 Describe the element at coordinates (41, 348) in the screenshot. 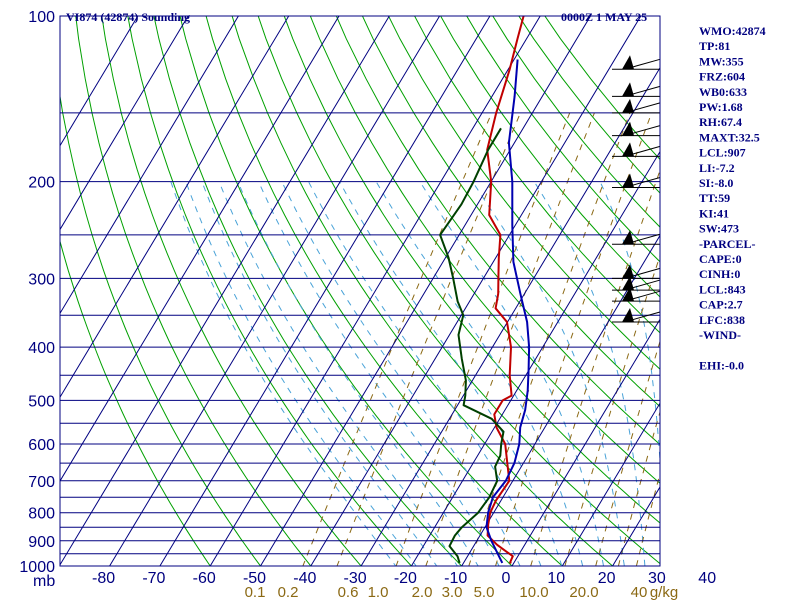

I see `y-tick-label: 400` at that location.